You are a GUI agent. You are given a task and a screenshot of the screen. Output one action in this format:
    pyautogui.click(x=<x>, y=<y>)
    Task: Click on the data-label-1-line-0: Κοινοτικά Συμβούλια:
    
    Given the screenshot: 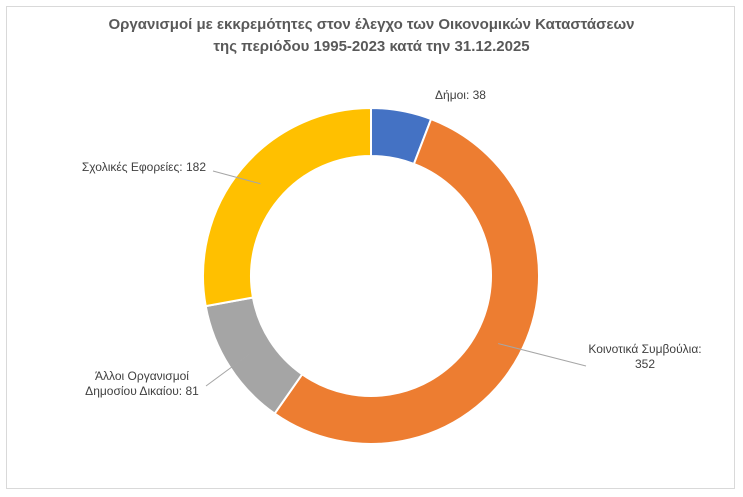 What is the action you would take?
    pyautogui.click(x=644, y=349)
    